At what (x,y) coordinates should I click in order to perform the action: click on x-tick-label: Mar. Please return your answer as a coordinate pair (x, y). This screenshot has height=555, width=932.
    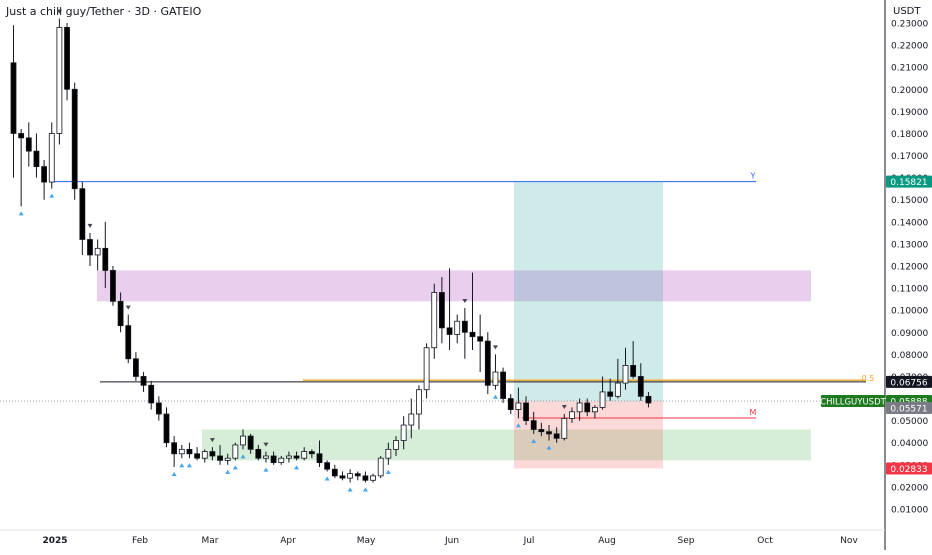
    Looking at the image, I should click on (210, 541).